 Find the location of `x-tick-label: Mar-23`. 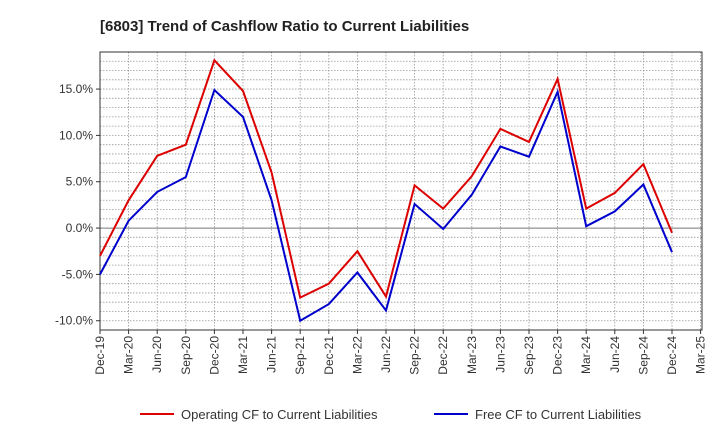

x-tick-label: Mar-23 is located at coordinates (472, 355).